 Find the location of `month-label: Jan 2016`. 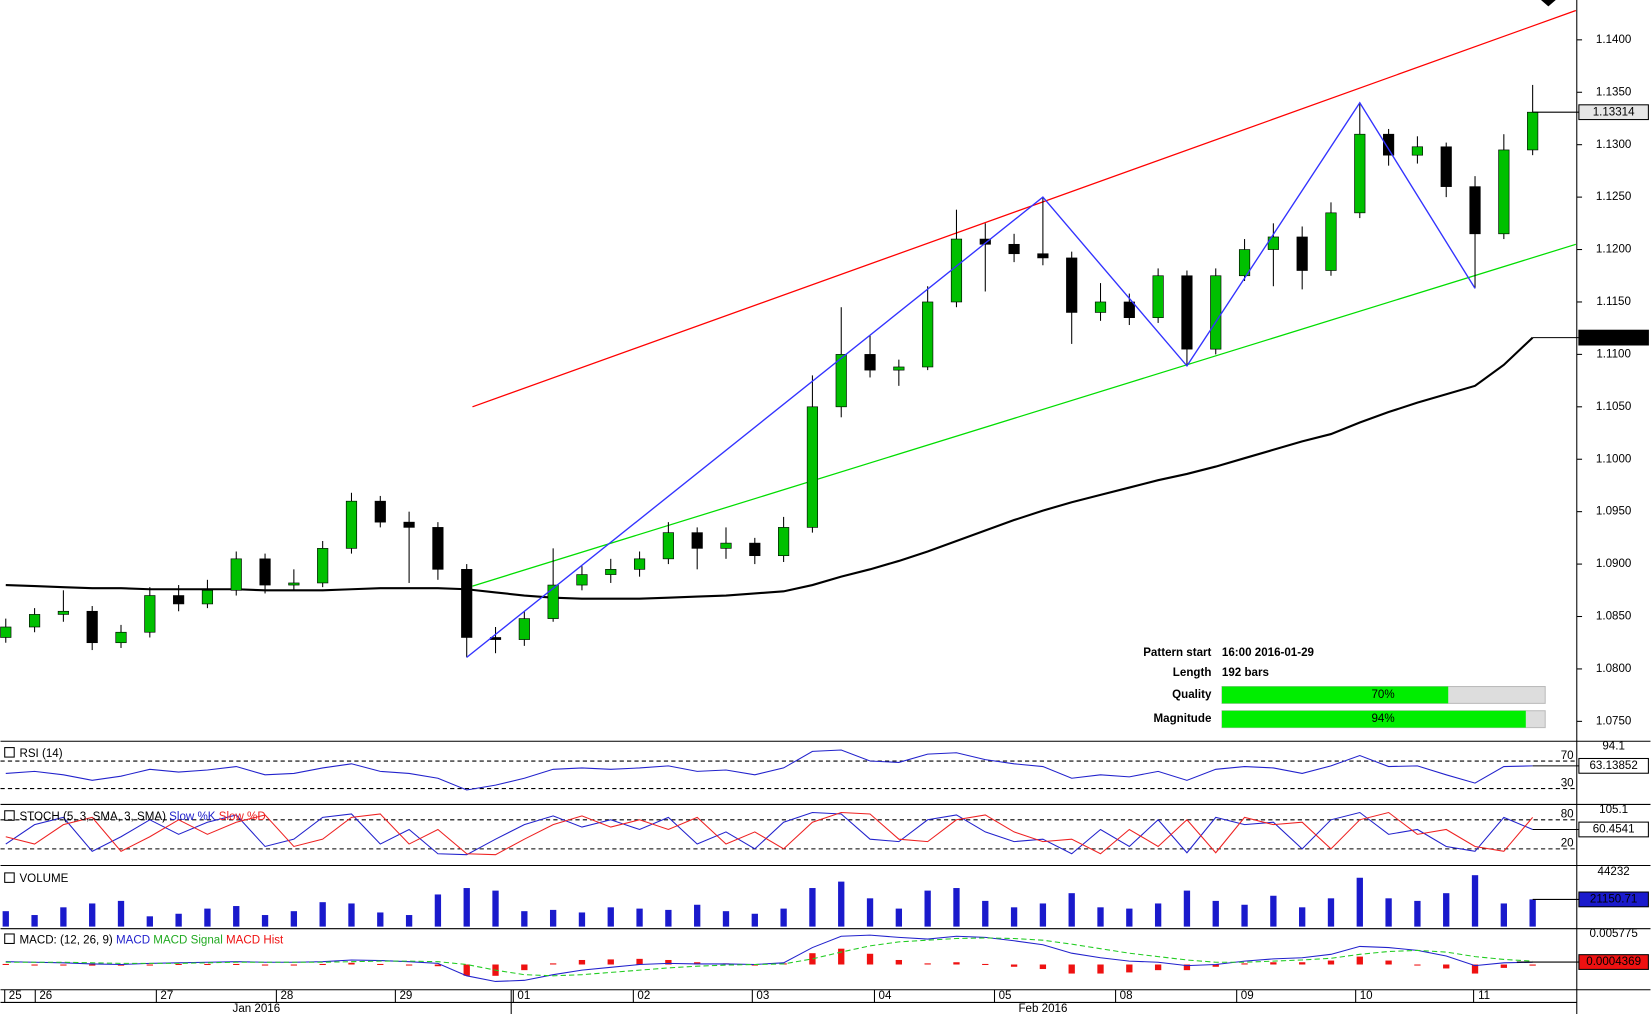

month-label: Jan 2016 is located at coordinates (257, 1008).